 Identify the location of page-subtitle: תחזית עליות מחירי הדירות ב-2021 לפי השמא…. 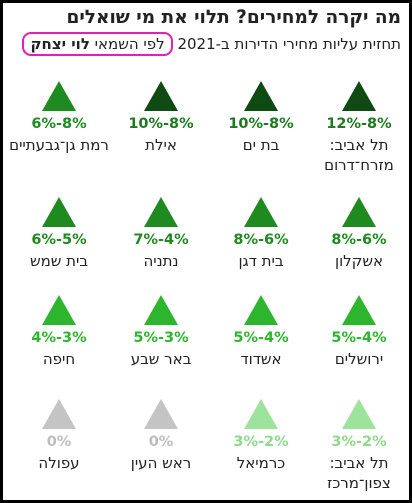
(211, 44).